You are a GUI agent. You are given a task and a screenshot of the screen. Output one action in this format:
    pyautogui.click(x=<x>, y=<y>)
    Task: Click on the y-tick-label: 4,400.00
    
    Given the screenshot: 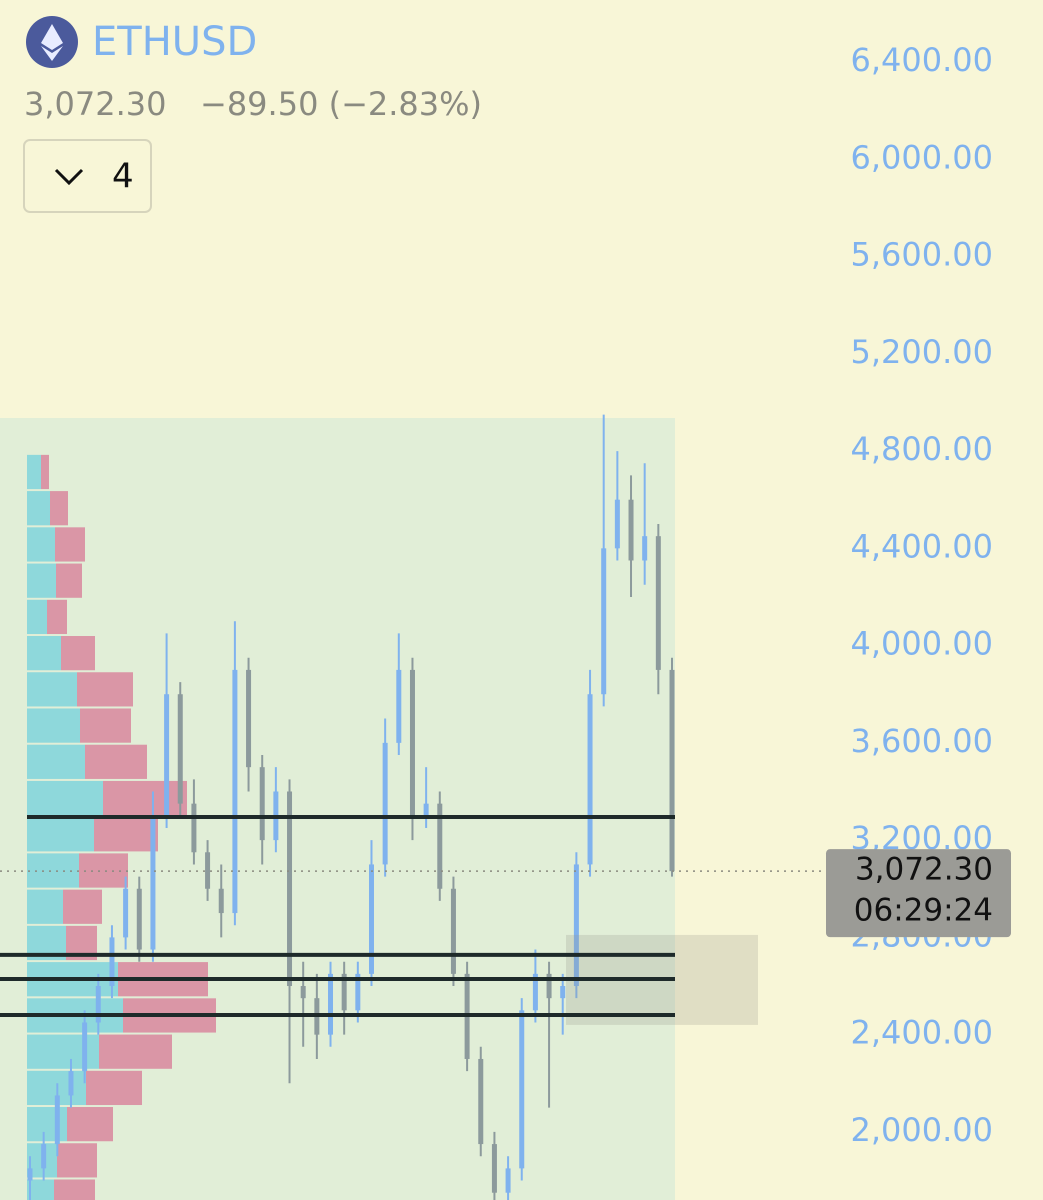 What is the action you would take?
    pyautogui.click(x=922, y=546)
    